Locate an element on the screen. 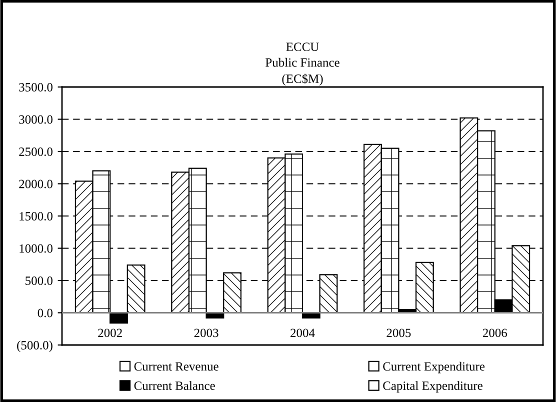 The height and width of the screenshot is (402, 556). x-tick-label: 2004 is located at coordinates (302, 333).